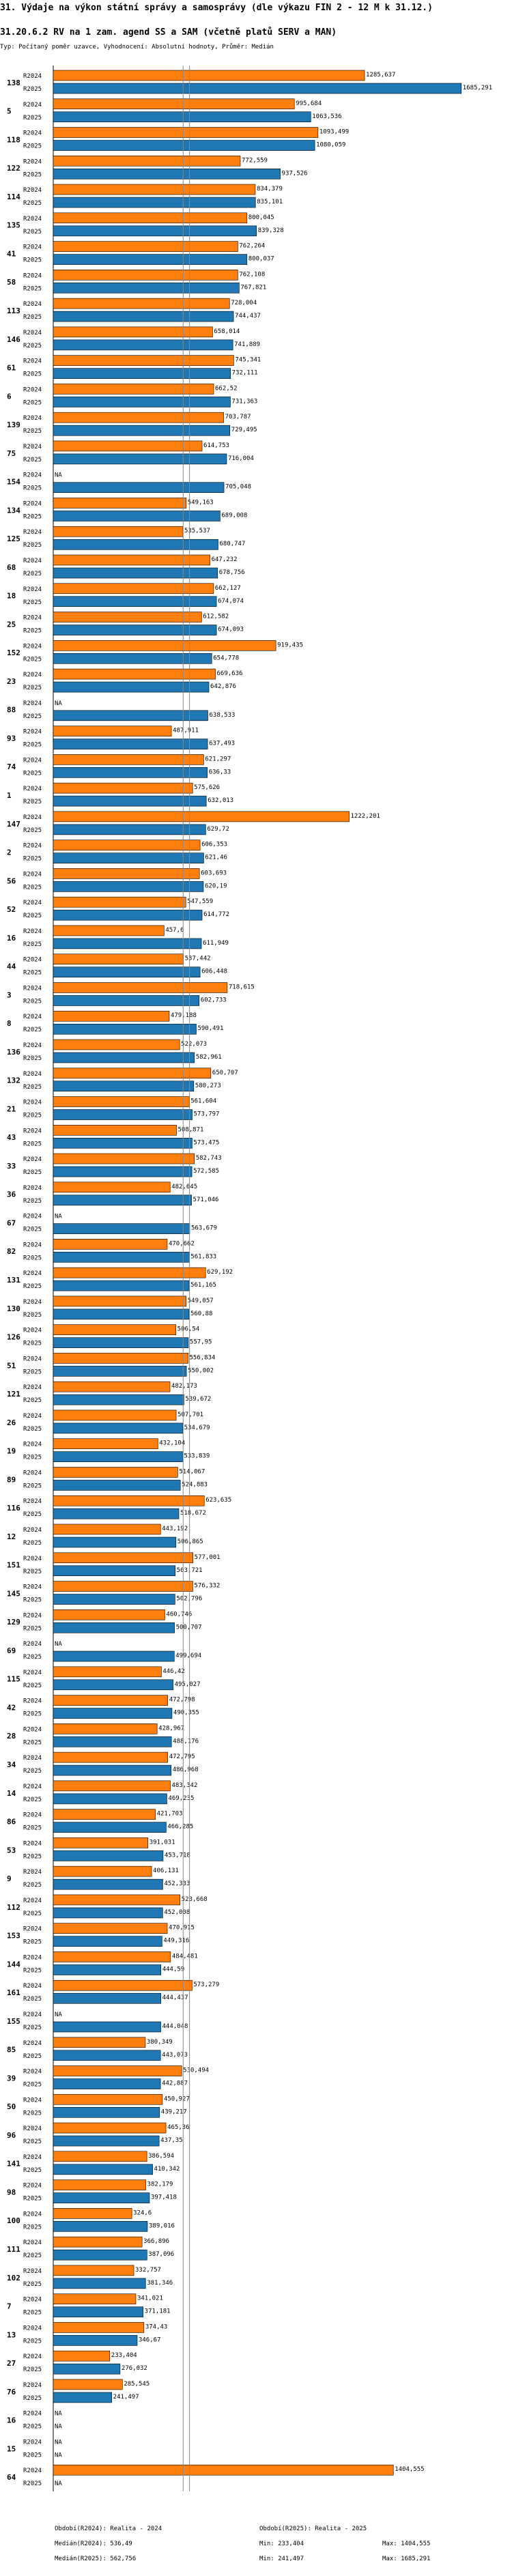 Image resolution: width=512 pixels, height=2576 pixels. I want to click on group-label: 43, so click(11, 1137).